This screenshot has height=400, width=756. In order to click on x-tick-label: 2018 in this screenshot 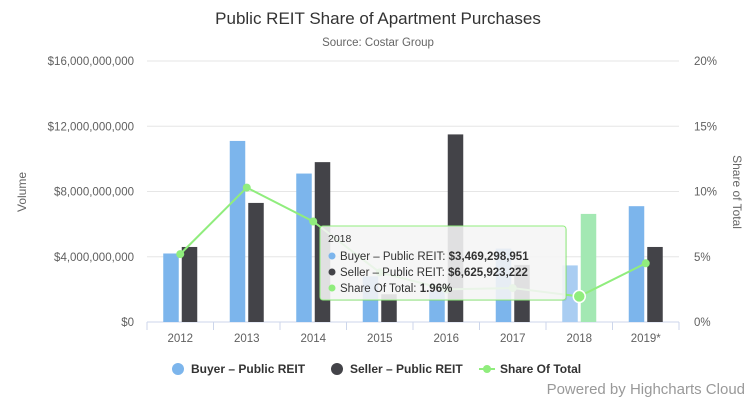, I will do `click(579, 339)`.